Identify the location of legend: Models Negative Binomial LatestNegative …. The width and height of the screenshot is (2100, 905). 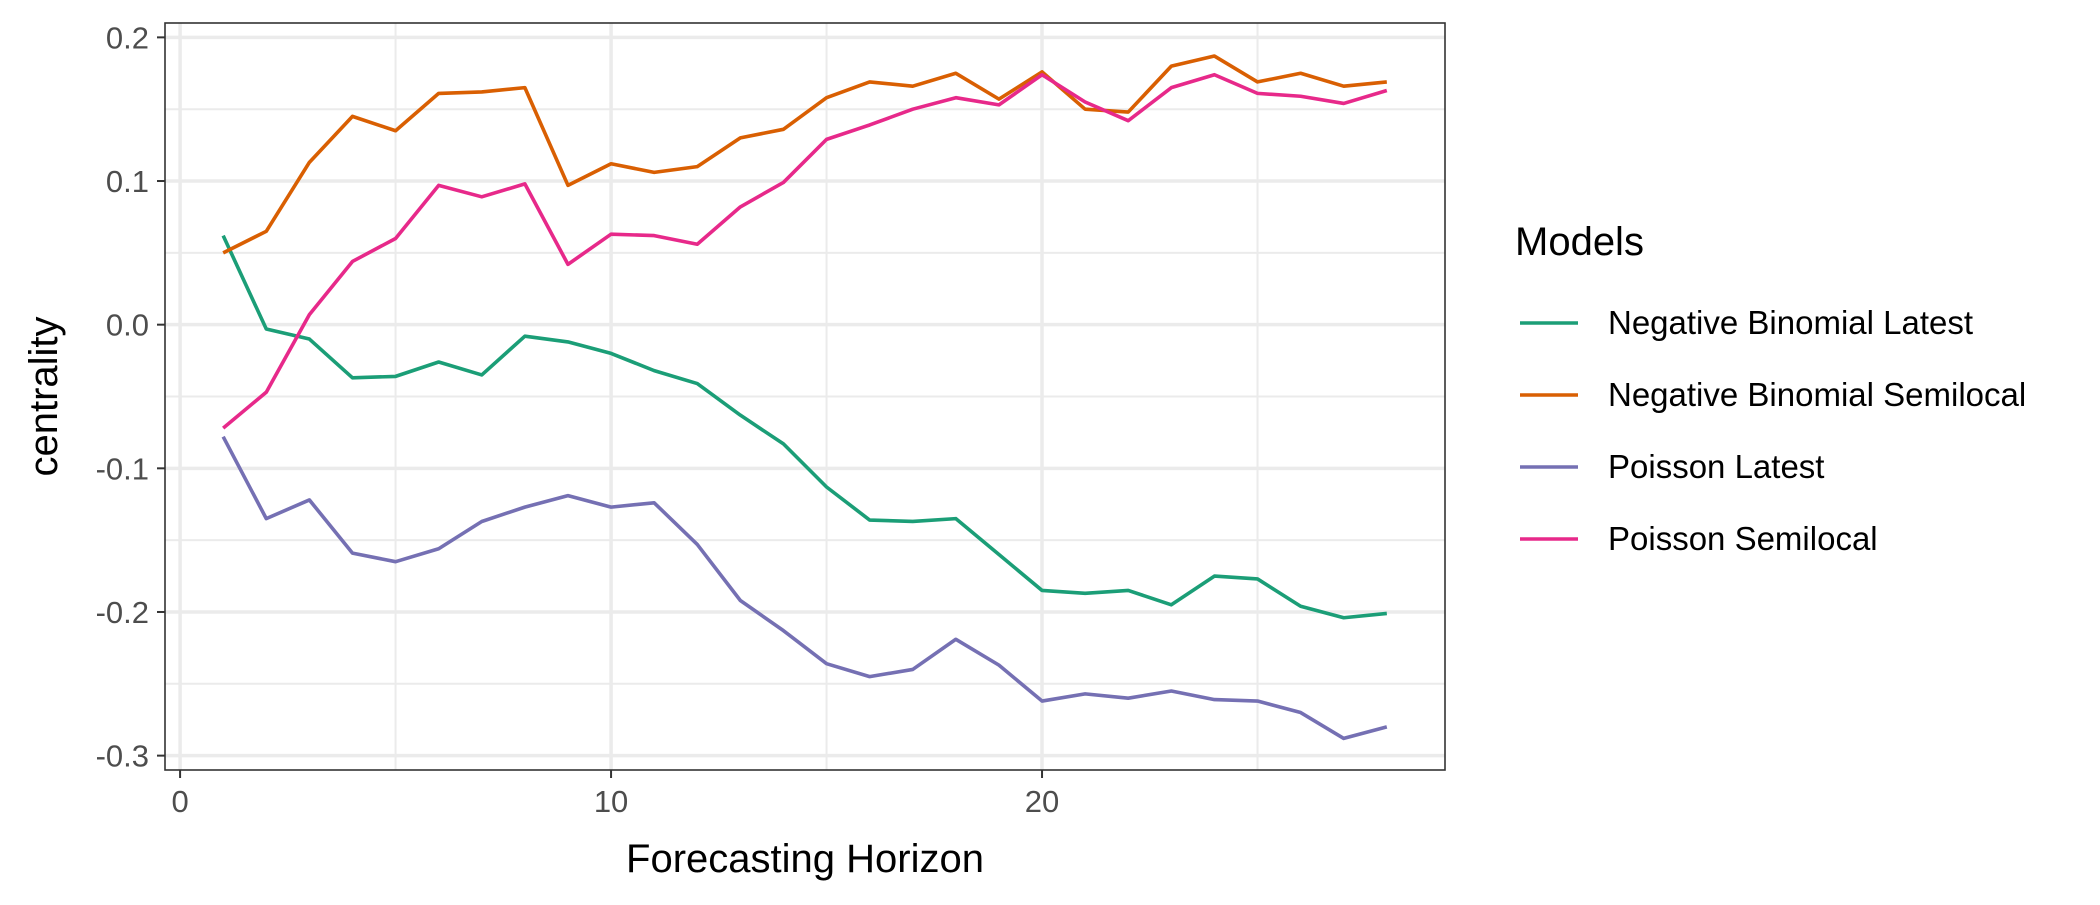
(1770, 388).